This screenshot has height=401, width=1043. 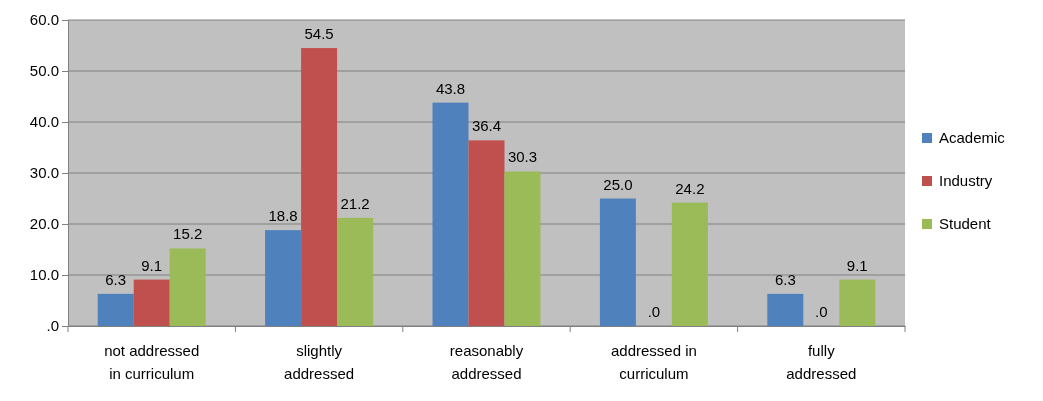 What do you see at coordinates (450, 88) in the screenshot?
I see `data-label: 43.8` at bounding box center [450, 88].